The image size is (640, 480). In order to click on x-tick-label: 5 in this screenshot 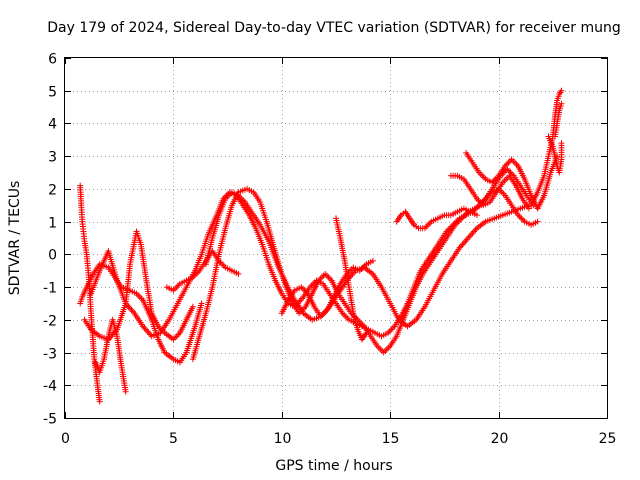, I will do `click(173, 439)`.